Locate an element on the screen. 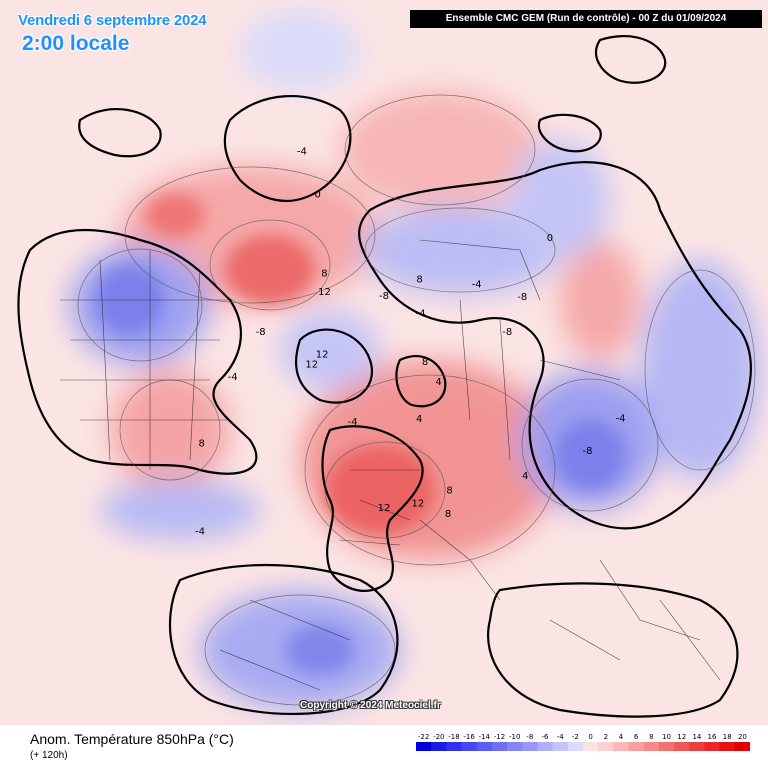  legend-tick-label: -14 is located at coordinates (485, 737).